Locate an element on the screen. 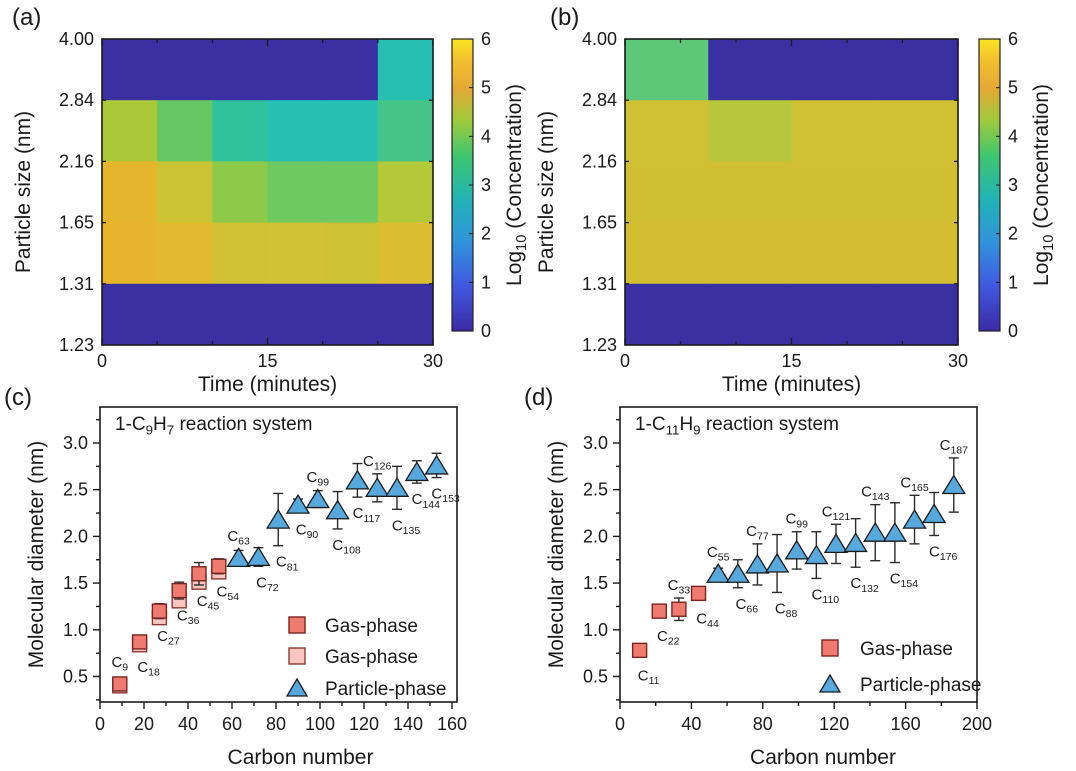  x-tick-label: 140 is located at coordinates (408, 724).